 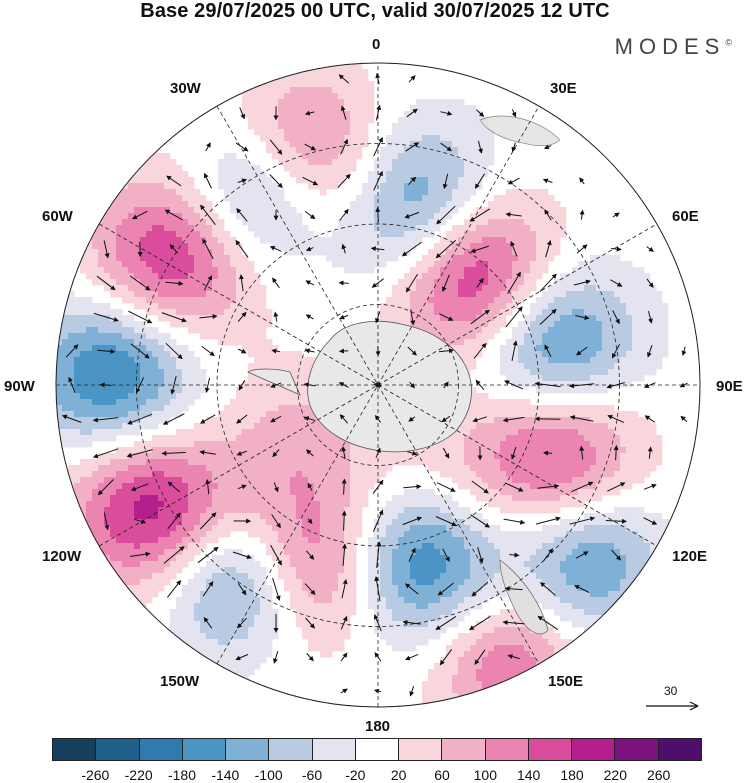 I want to click on colorbar-tick-label: -100, so click(x=268, y=775).